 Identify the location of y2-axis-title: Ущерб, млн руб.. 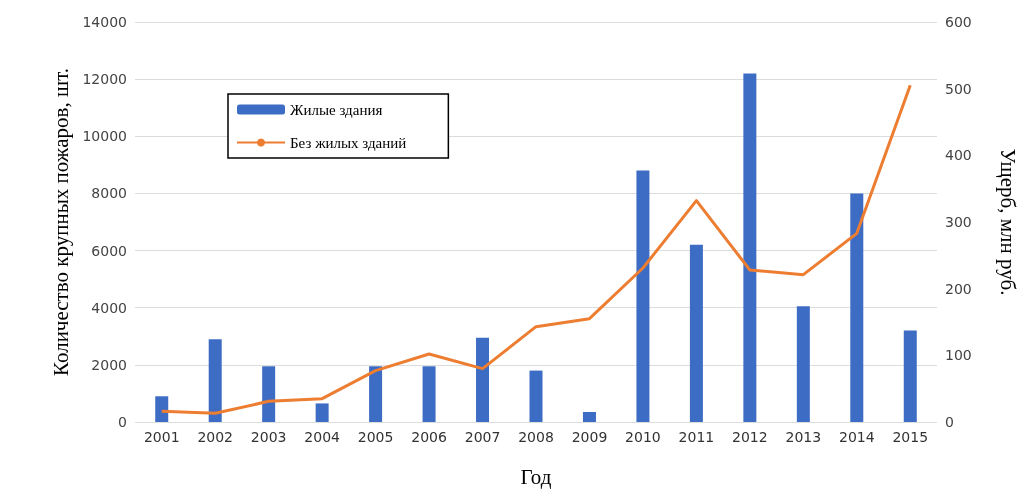
(1007, 222).